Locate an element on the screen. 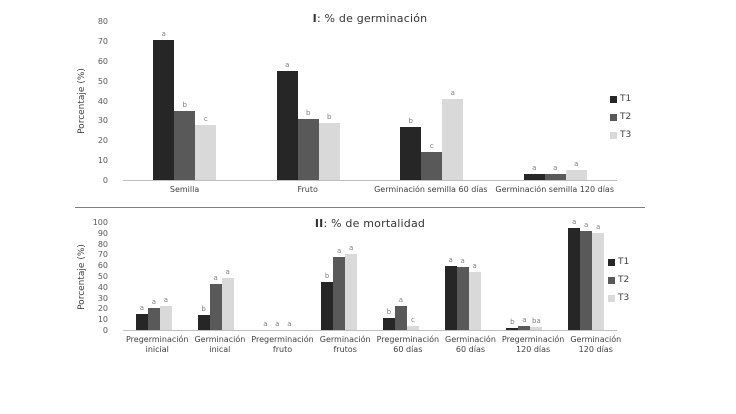 The height and width of the screenshot is (414, 736). x-category-label: Fruto is located at coordinates (307, 189).